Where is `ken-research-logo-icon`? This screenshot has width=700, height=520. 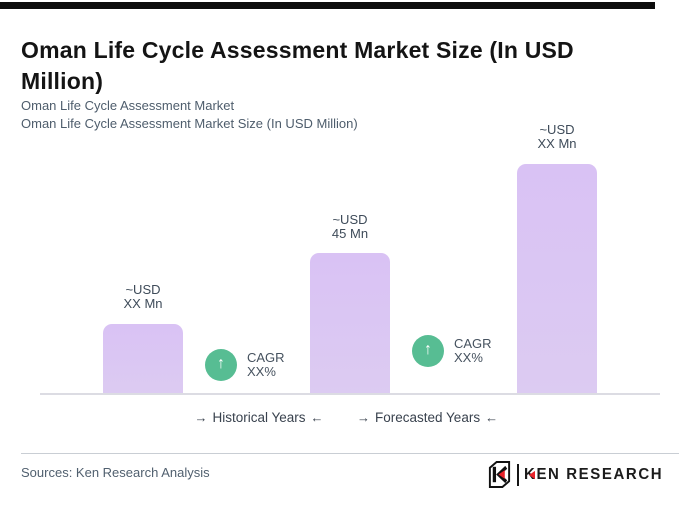
ken-research-logo-icon is located at coordinates (499, 474).